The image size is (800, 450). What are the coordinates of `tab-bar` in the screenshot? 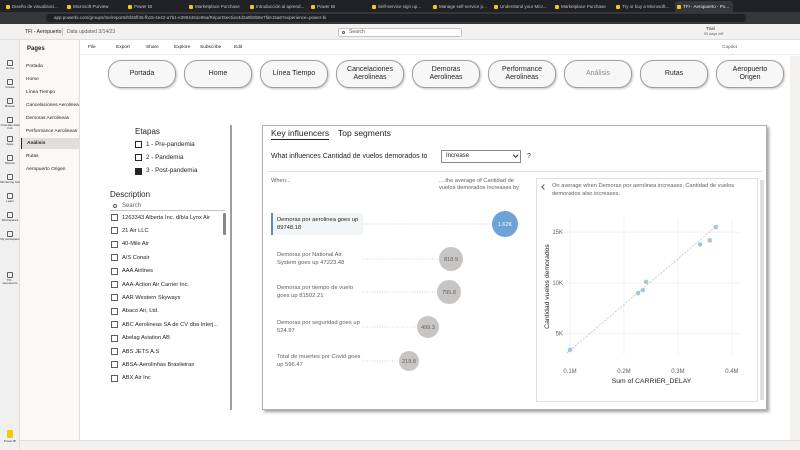 It's located at (400, 6).